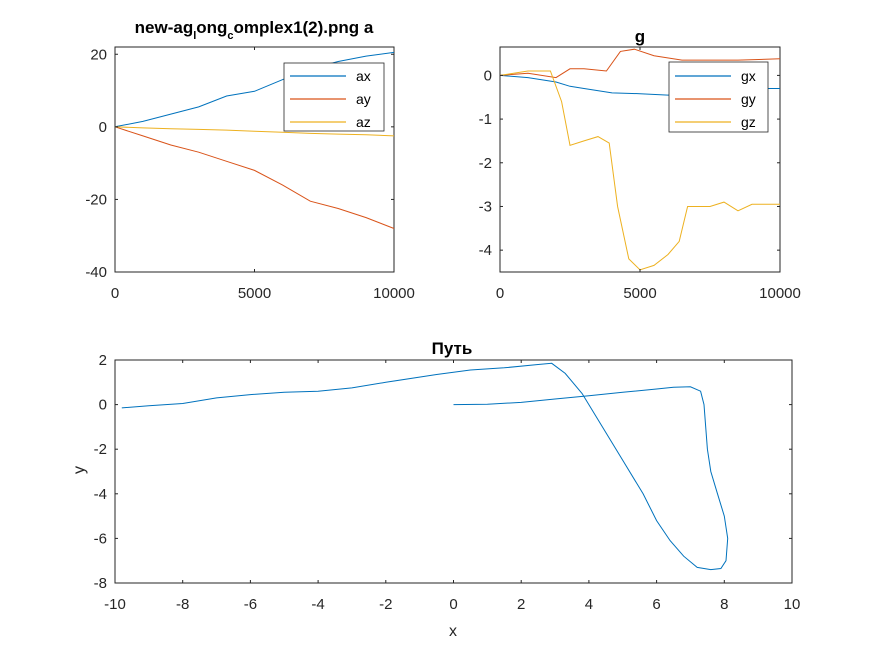 The width and height of the screenshot is (875, 656). What do you see at coordinates (79, 470) in the screenshot?
I see `subplot-path-ylabel: y` at bounding box center [79, 470].